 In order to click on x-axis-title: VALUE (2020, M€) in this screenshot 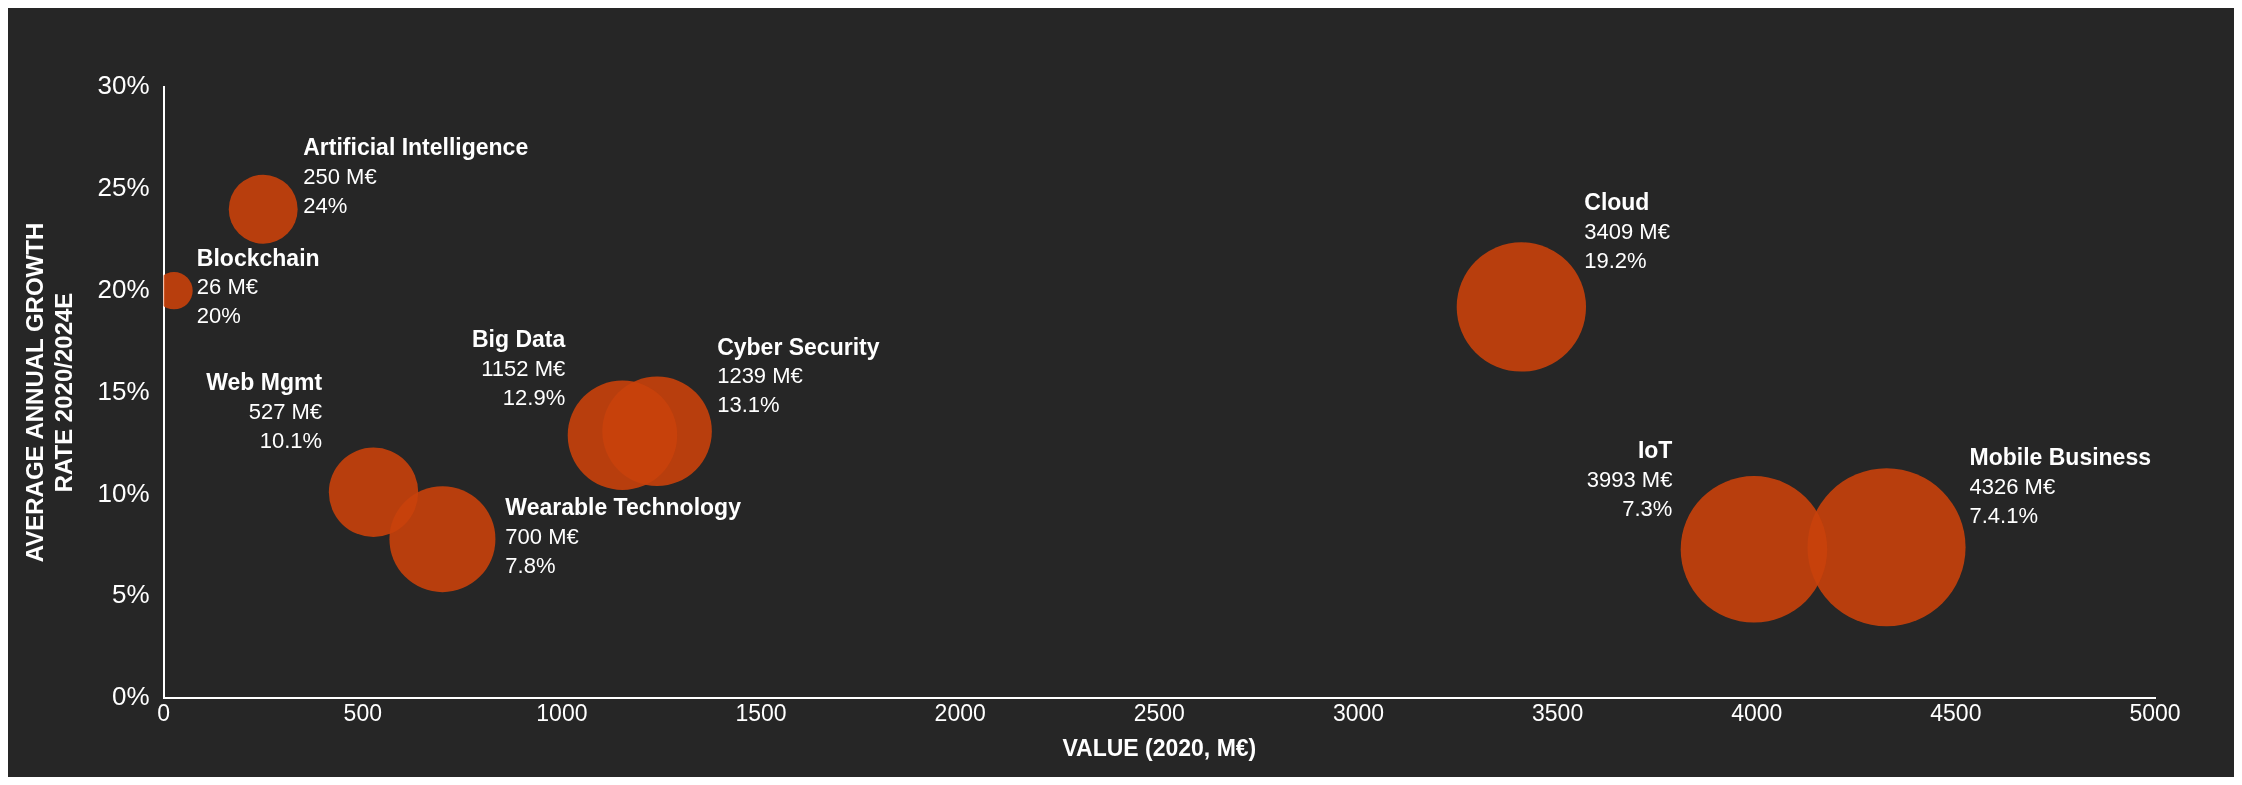, I will do `click(1159, 747)`.